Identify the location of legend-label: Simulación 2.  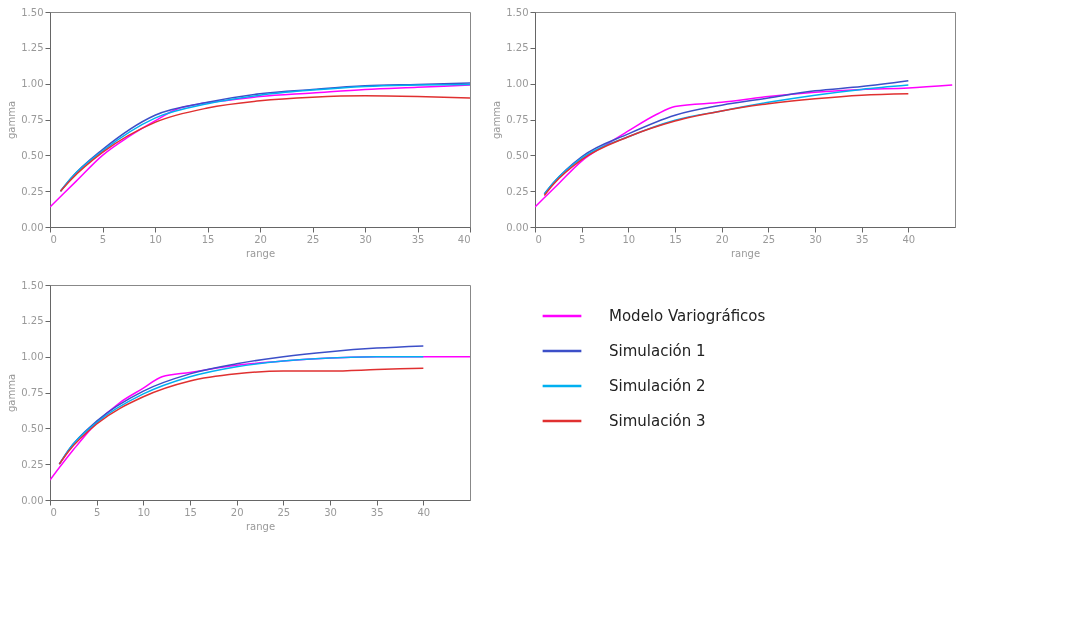
(657, 386).